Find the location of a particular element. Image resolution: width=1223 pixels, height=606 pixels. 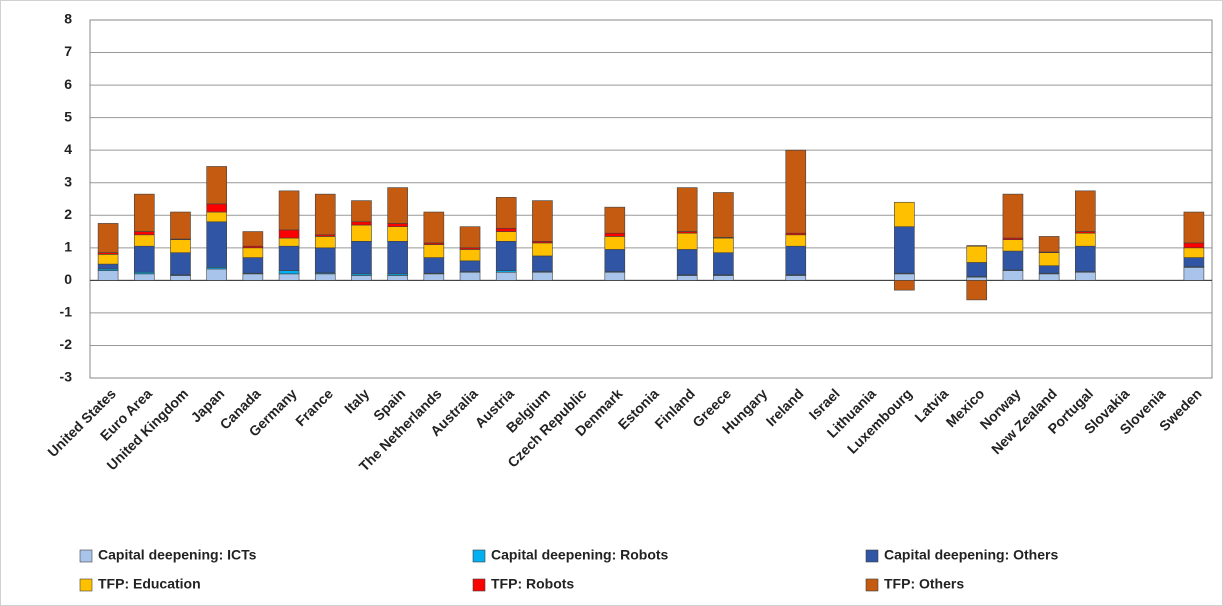

y-tick-label: 4 is located at coordinates (68, 149).